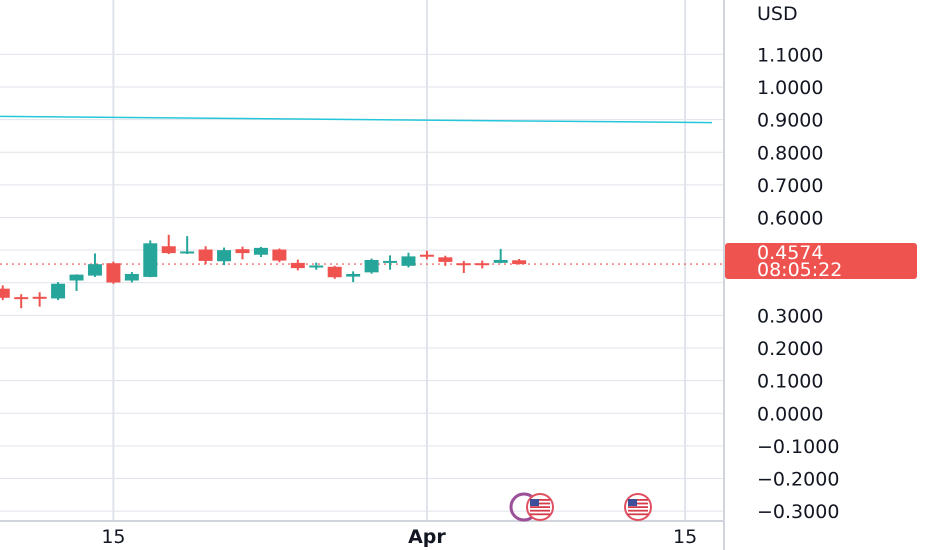 The width and height of the screenshot is (932, 550). I want to click on price-tick-label: −0.2000, so click(798, 480).